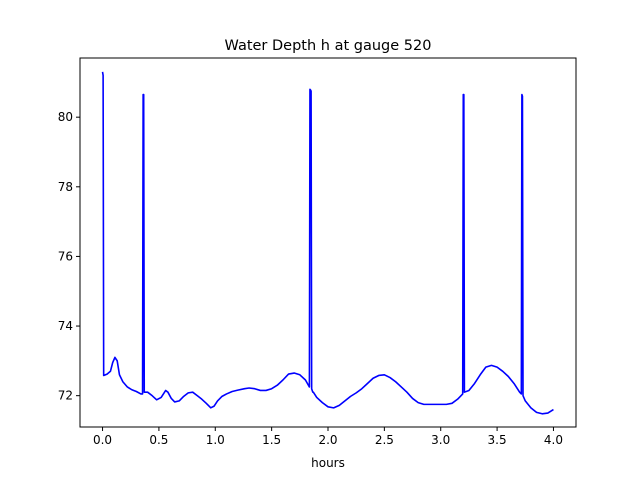 This screenshot has width=640, height=480. Describe the element at coordinates (327, 440) in the screenshot. I see `x-tick-label: 2.0` at that location.